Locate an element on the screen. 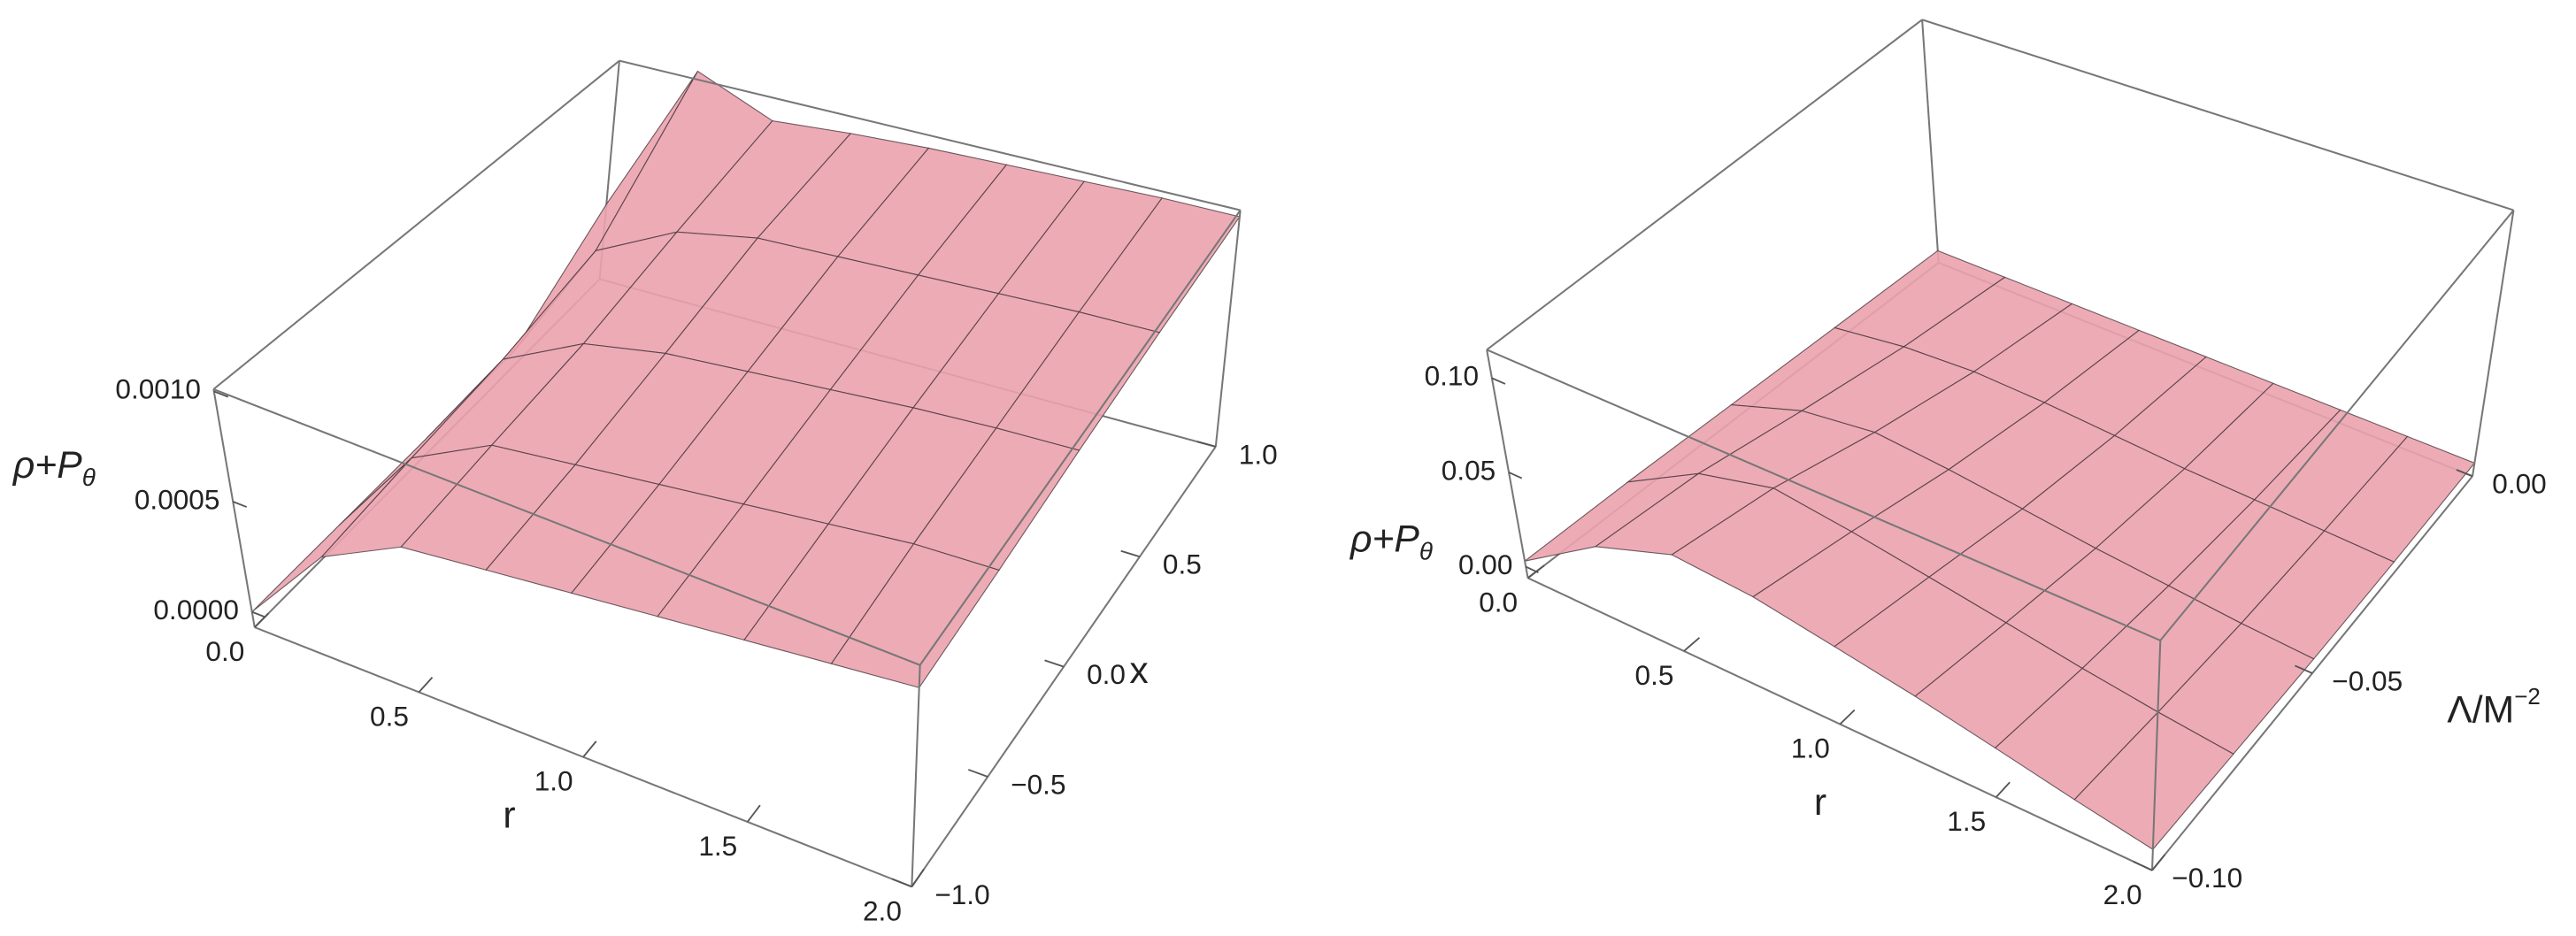 The height and width of the screenshot is (936, 2576). y-tick-label: 0.00 is located at coordinates (2519, 484).